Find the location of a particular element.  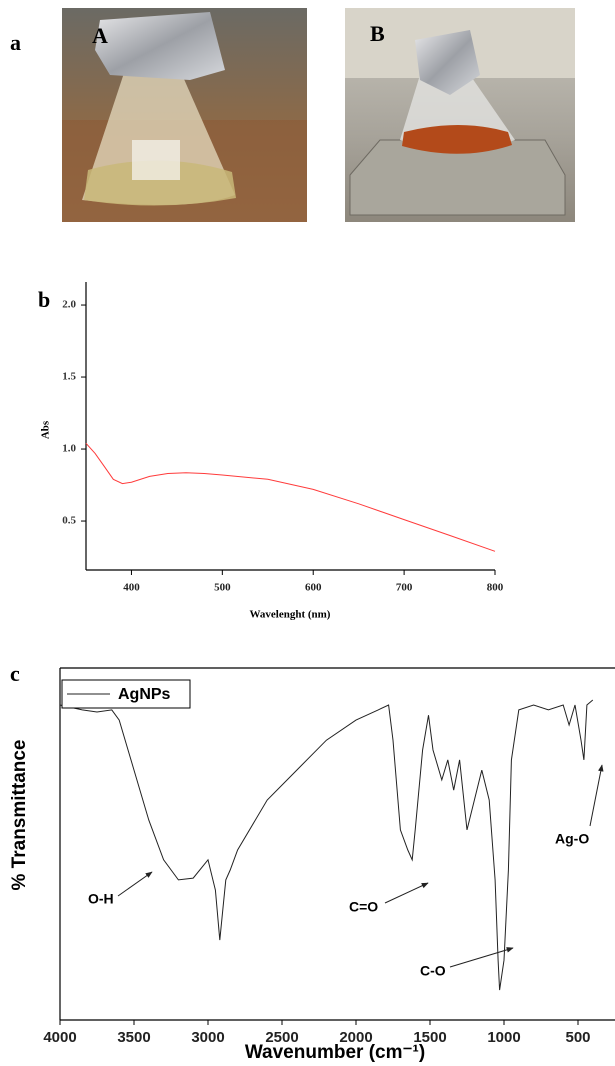

panel-label: a is located at coordinates (15, 42).